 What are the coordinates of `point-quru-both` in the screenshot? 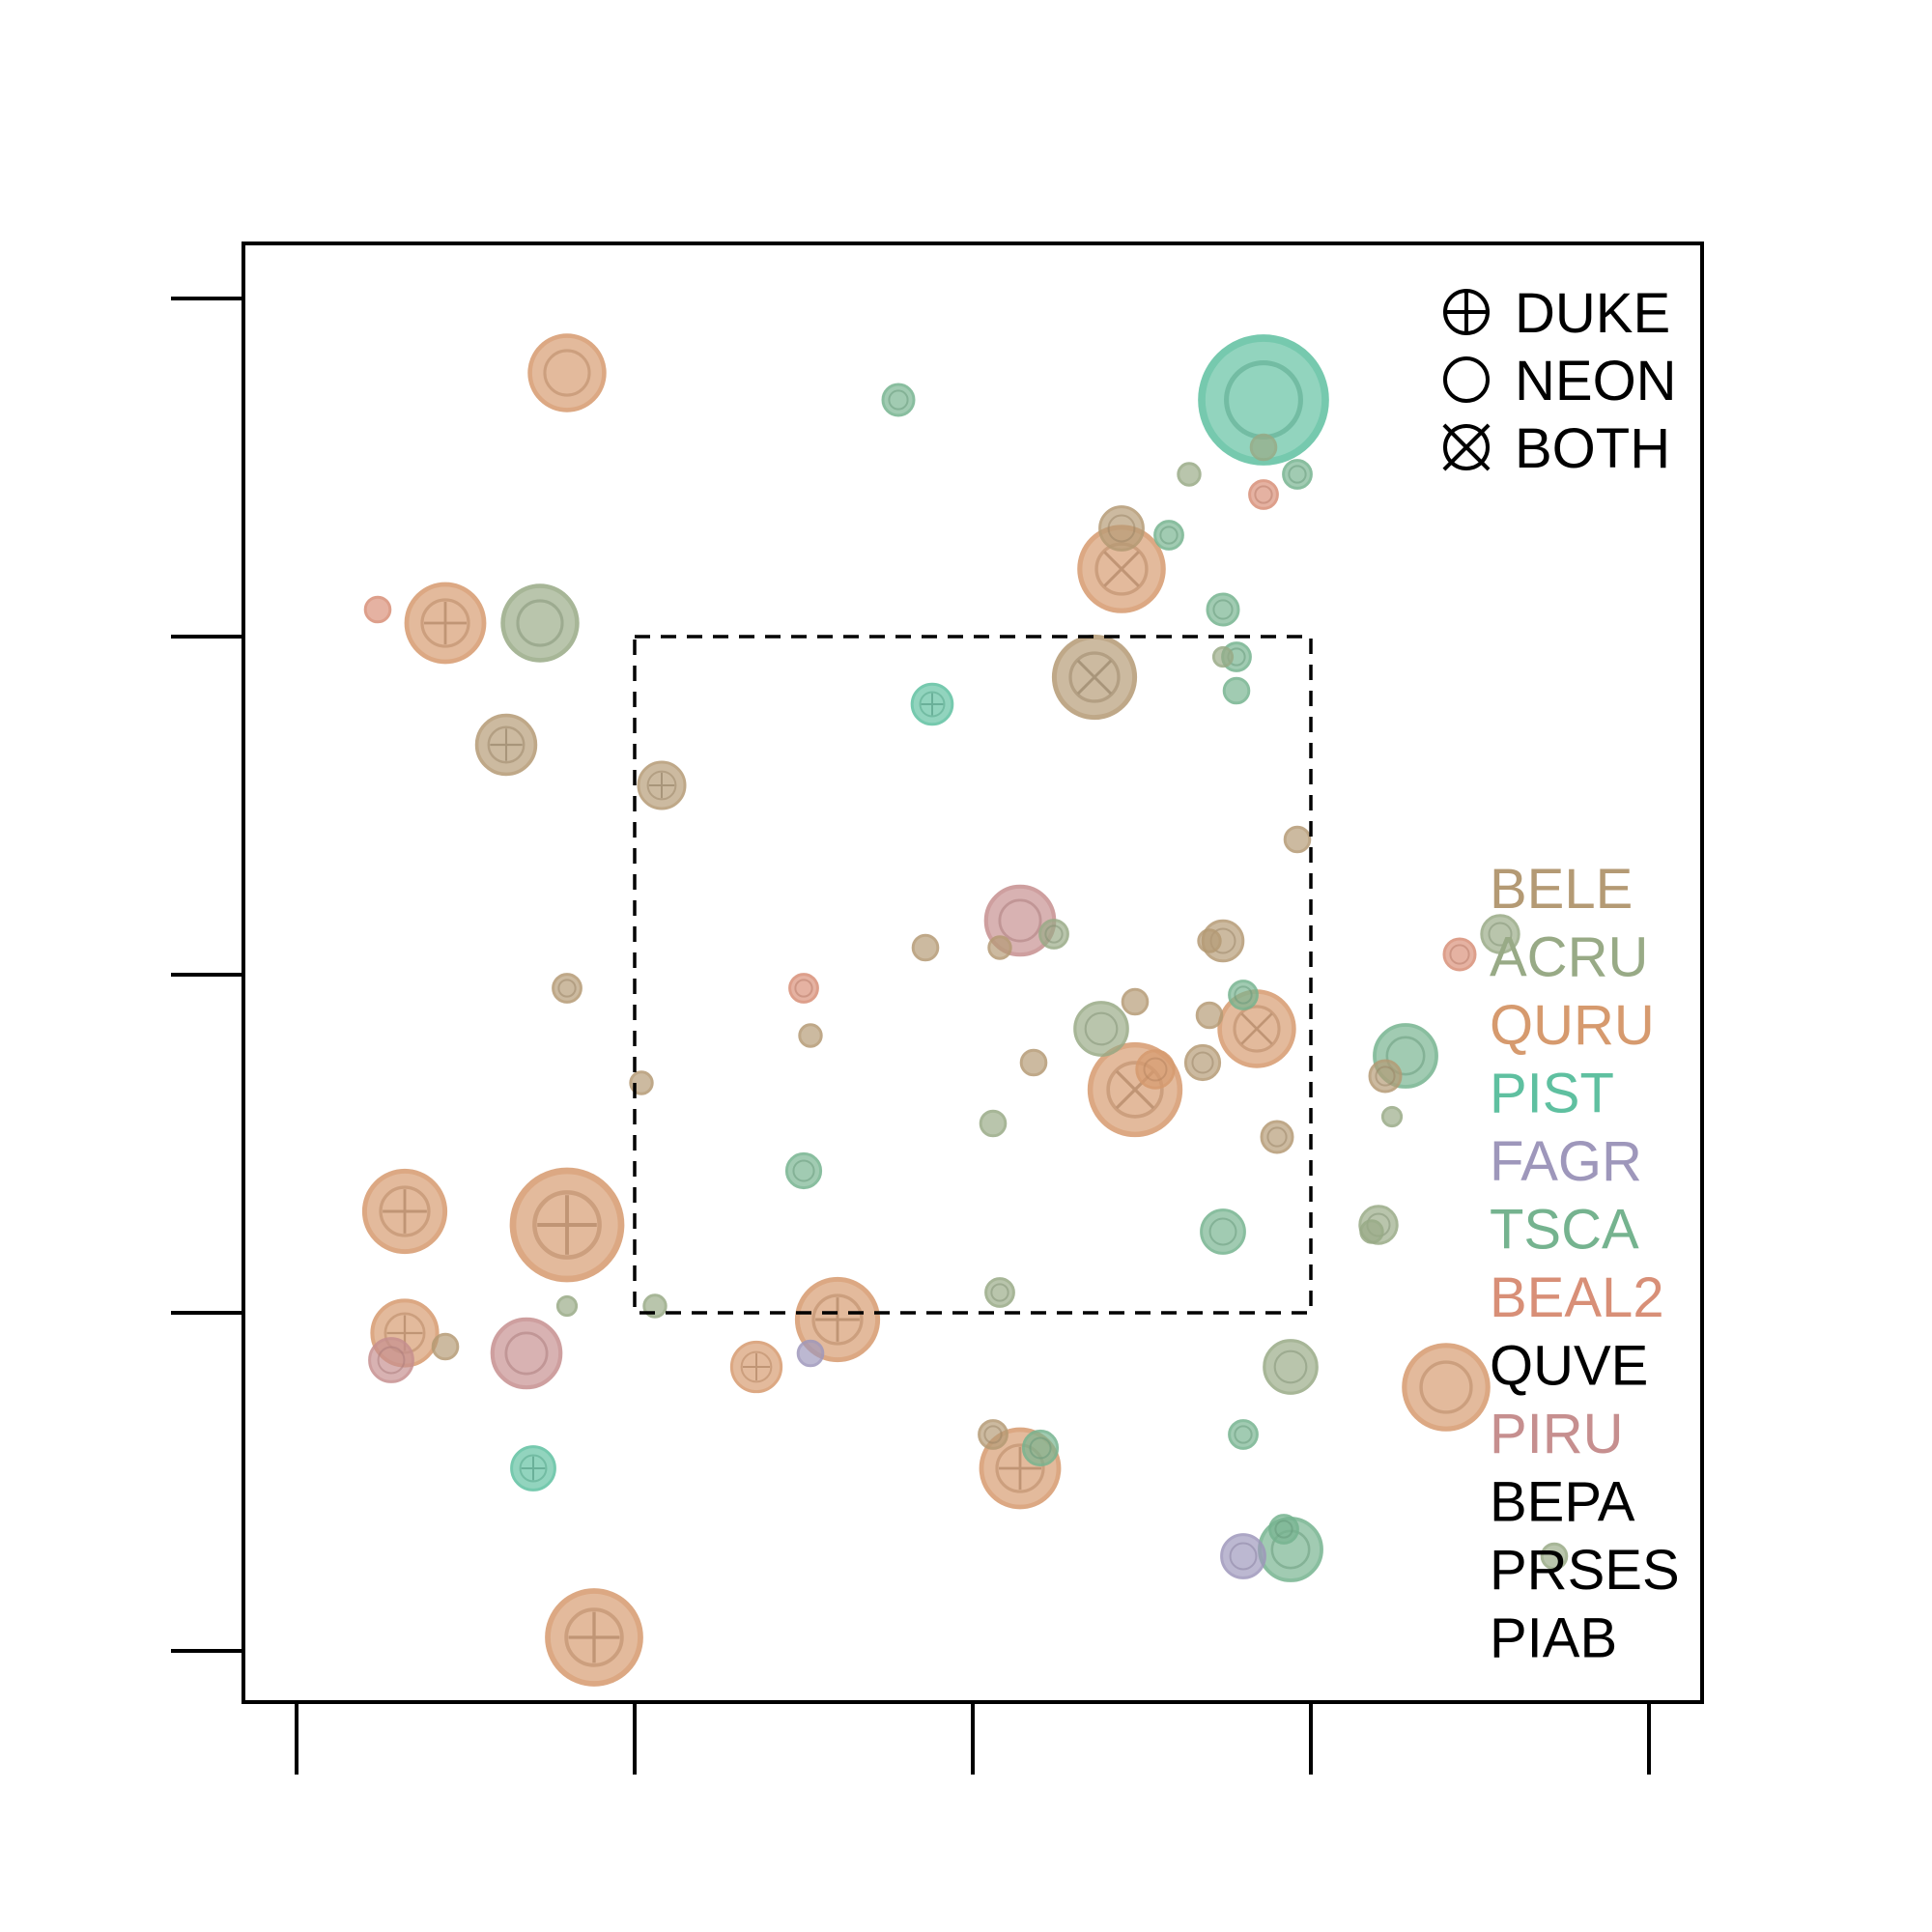 It's located at (1121, 569).